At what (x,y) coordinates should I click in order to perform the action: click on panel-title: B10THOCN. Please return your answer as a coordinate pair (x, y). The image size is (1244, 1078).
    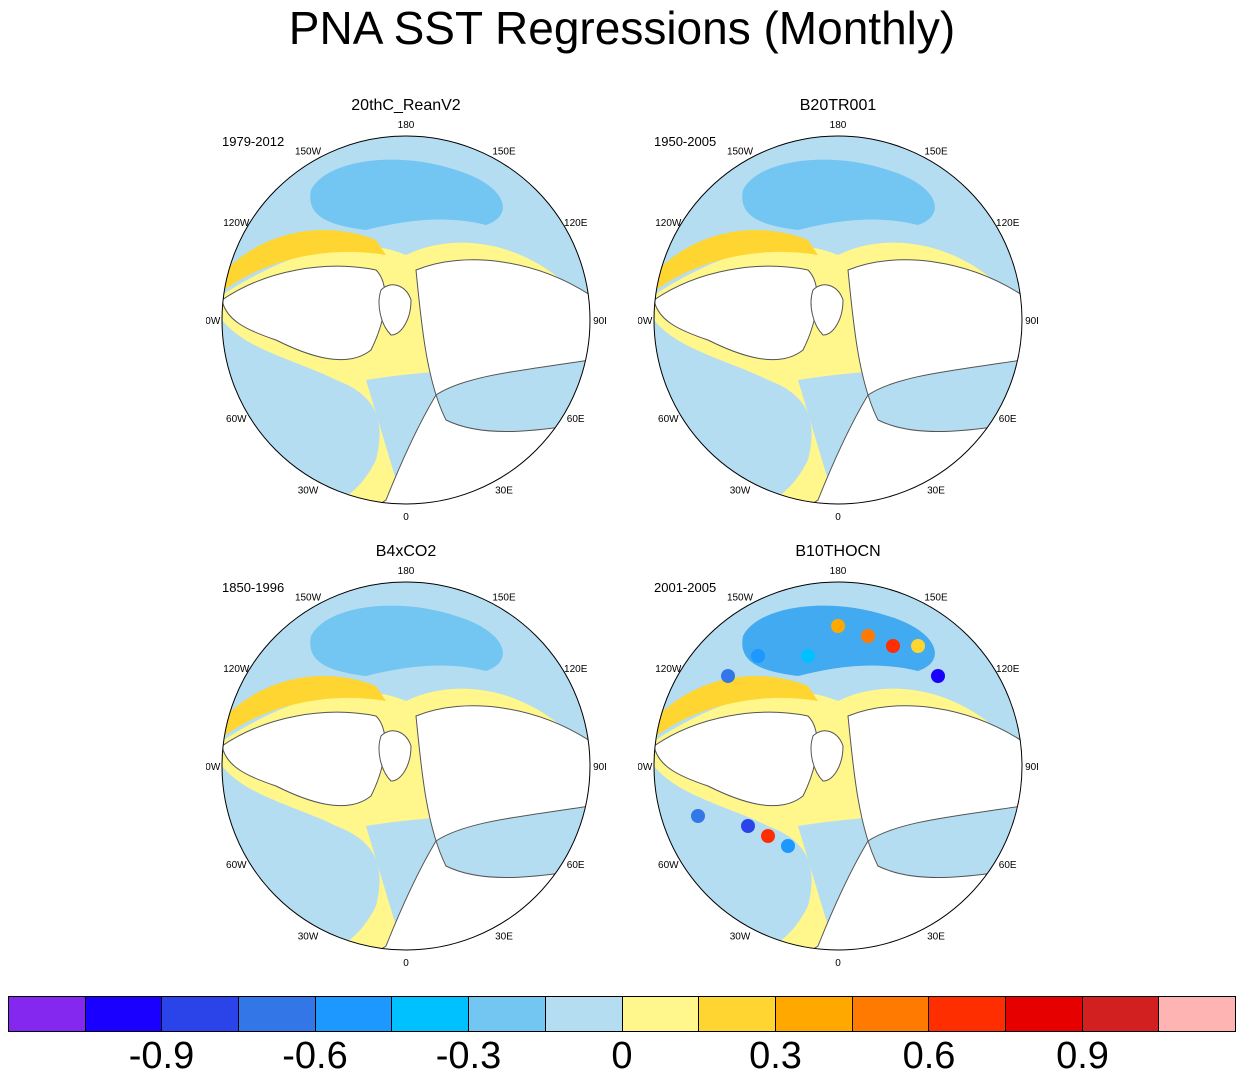
    Looking at the image, I should click on (838, 551).